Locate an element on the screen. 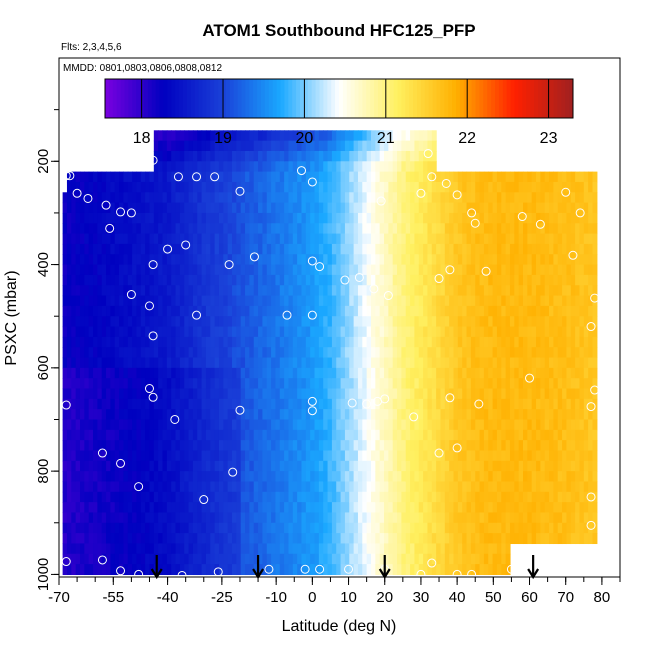 Image resolution: width=650 pixels, height=650 pixels. heat-cell-1996 is located at coordinates (274, 322).